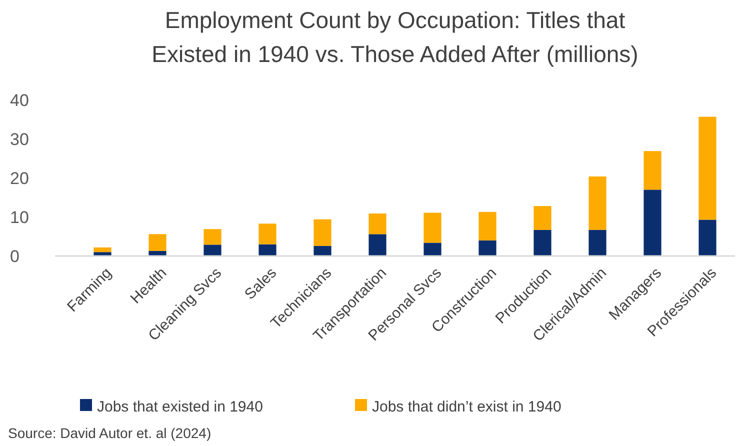  I want to click on legend-label: Jobs that existed in 1940, so click(180, 407).